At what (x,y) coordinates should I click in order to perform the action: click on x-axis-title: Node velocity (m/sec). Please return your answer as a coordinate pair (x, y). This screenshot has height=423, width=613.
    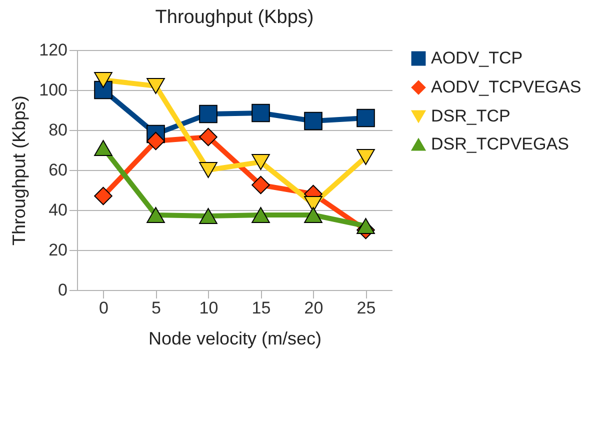
    Looking at the image, I should click on (235, 338).